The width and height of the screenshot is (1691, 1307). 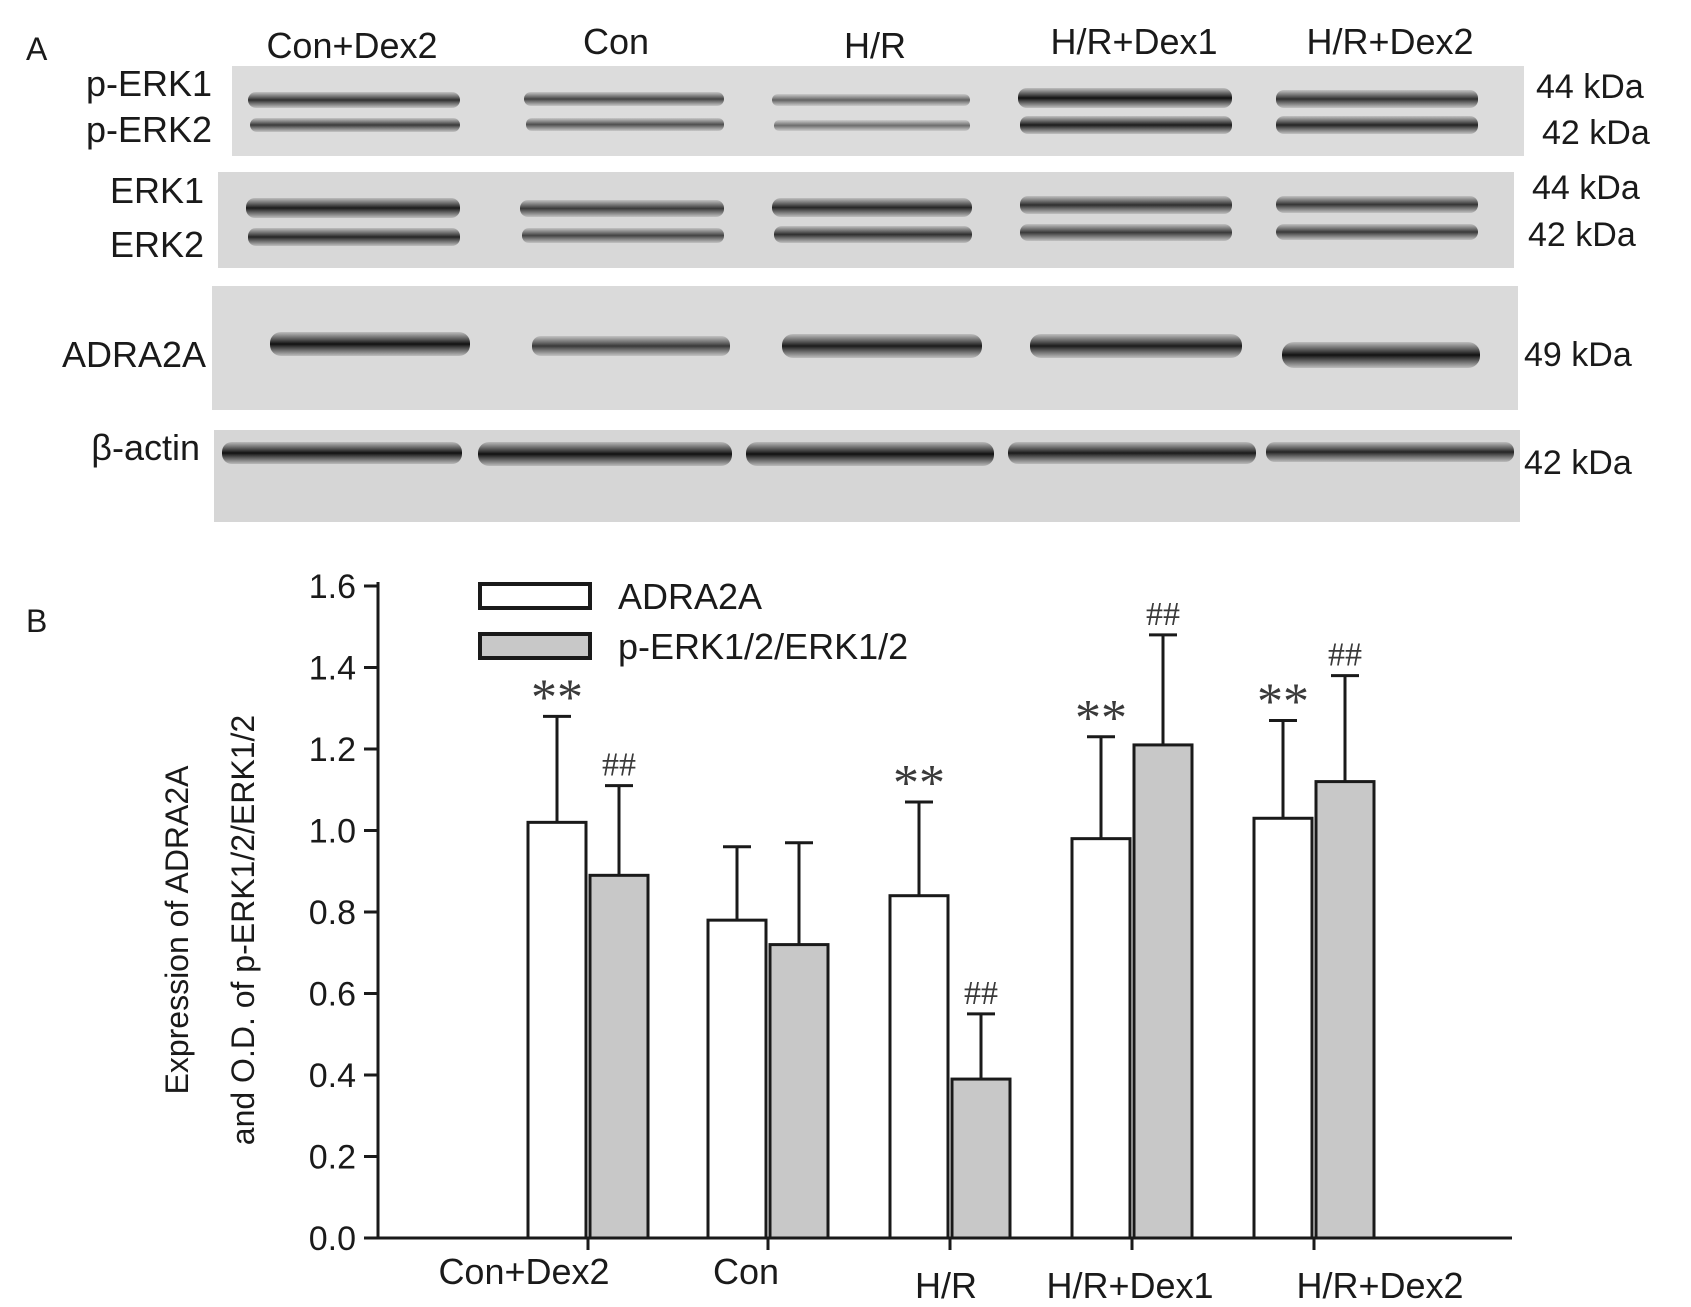 What do you see at coordinates (1578, 355) in the screenshot?
I see `mw-label: 49 kDa` at bounding box center [1578, 355].